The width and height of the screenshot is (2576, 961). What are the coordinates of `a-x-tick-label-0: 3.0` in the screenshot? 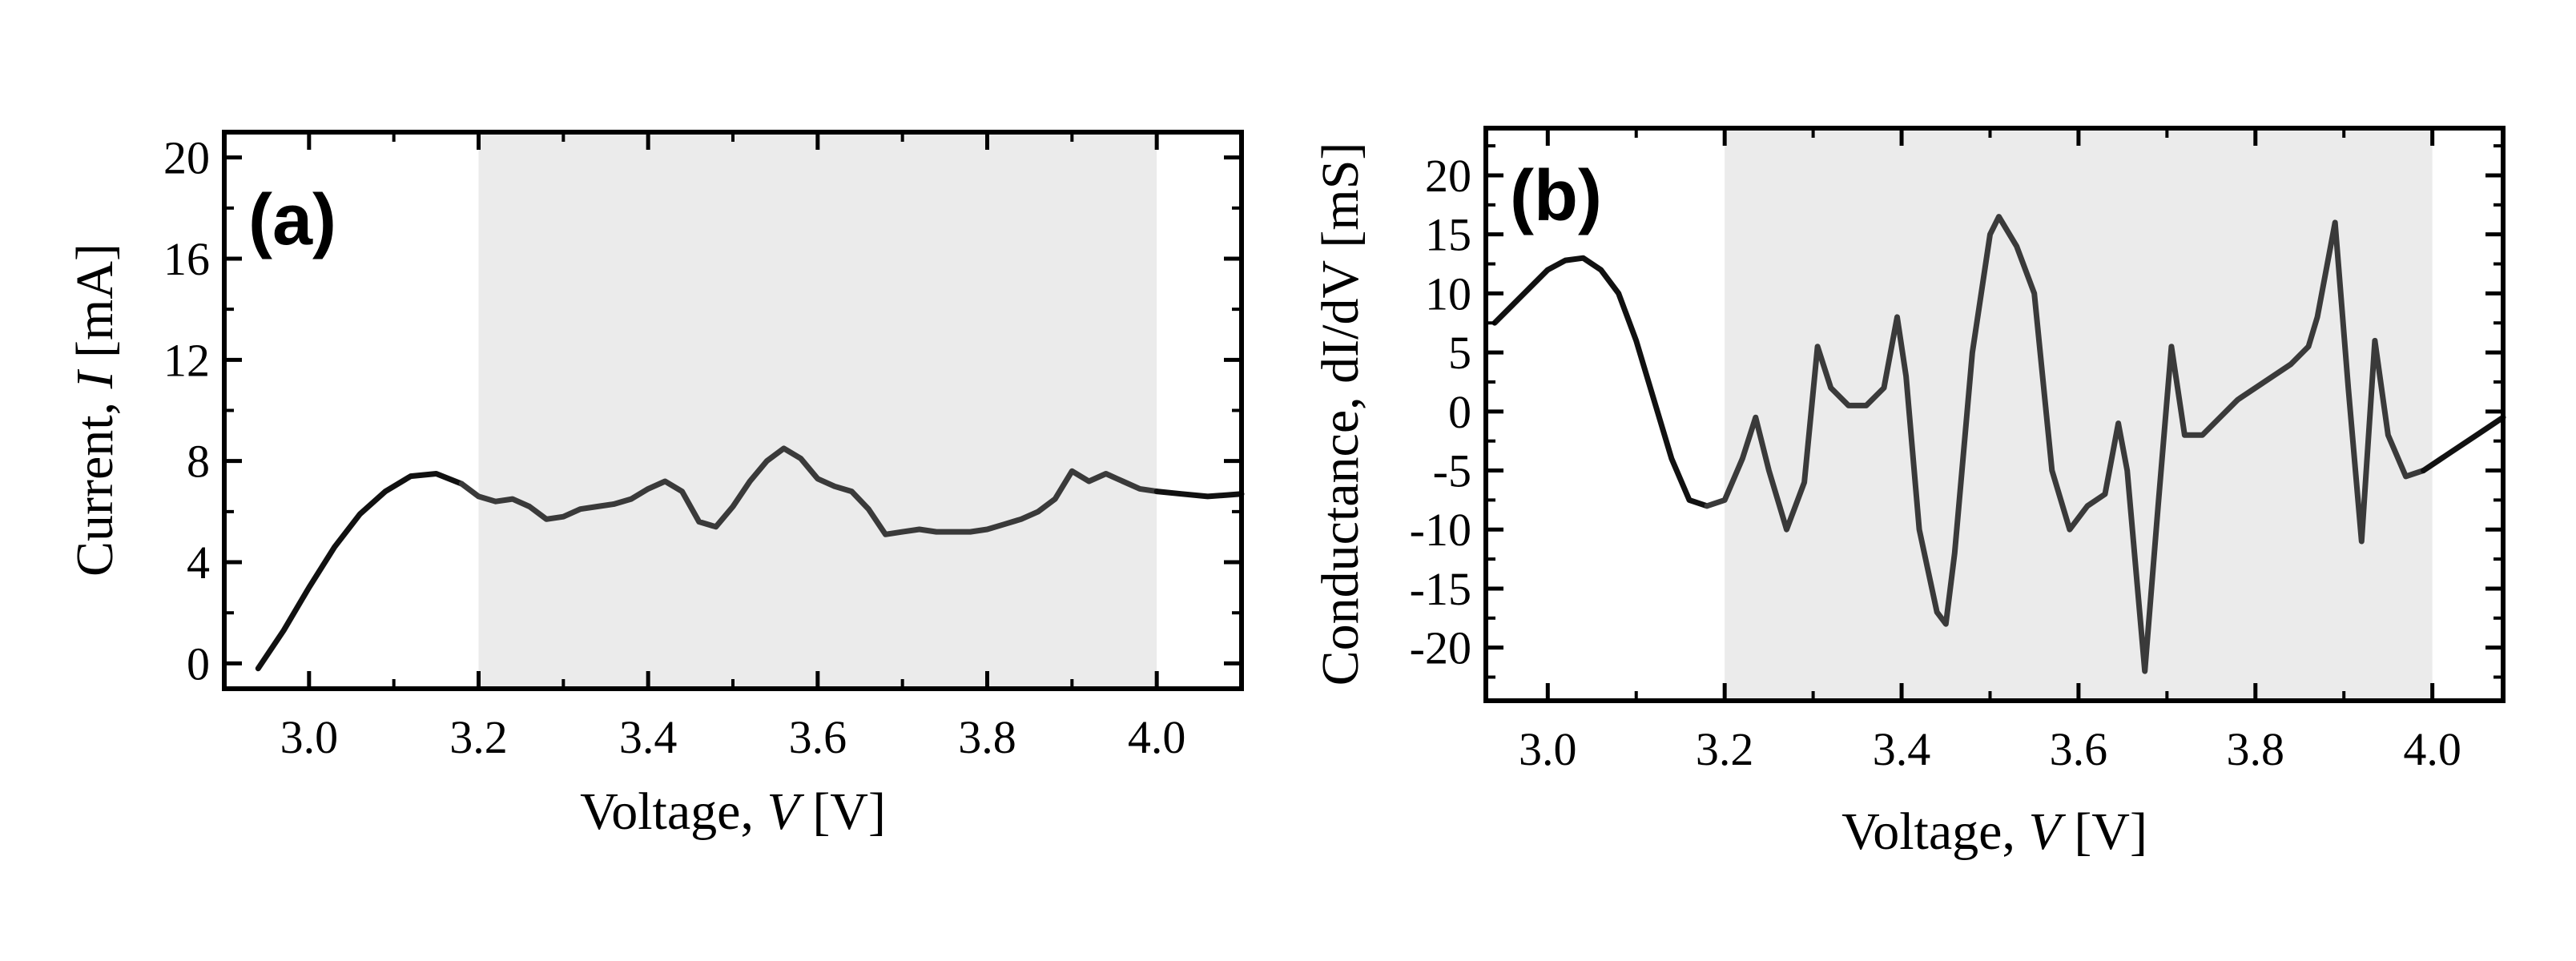 It's located at (309, 737).